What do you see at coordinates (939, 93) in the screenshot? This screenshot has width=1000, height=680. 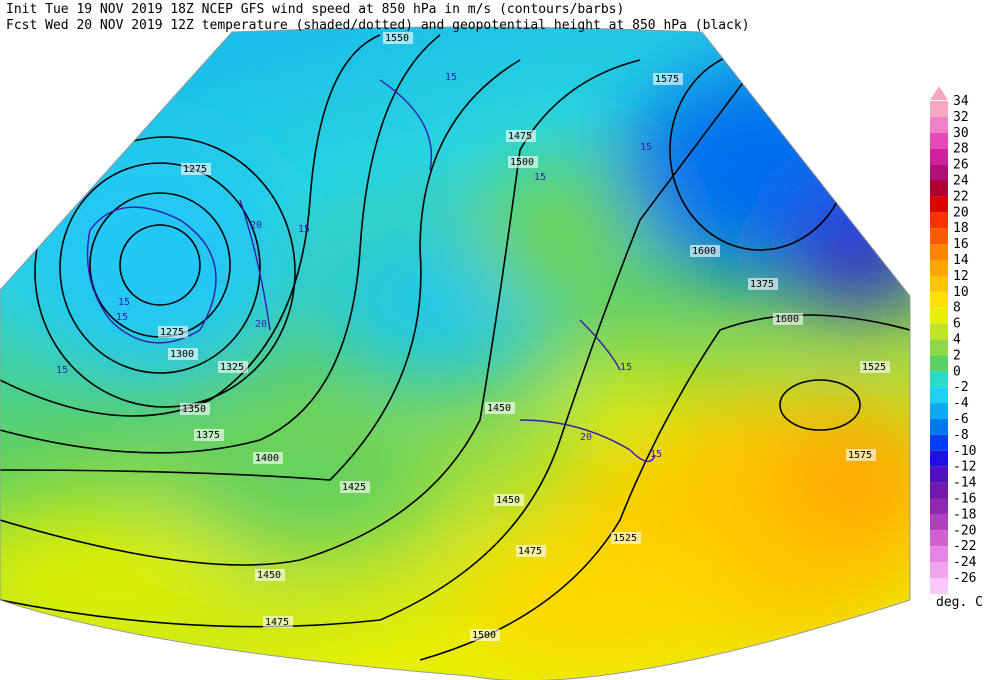 I see `colorbar-arrow` at bounding box center [939, 93].